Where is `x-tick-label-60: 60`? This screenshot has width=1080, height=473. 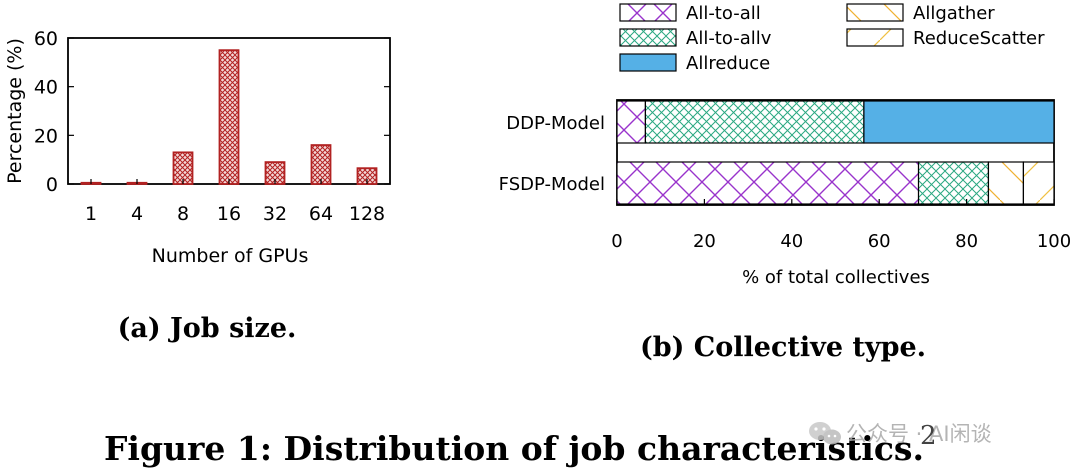 x-tick-label-60: 60 is located at coordinates (879, 241).